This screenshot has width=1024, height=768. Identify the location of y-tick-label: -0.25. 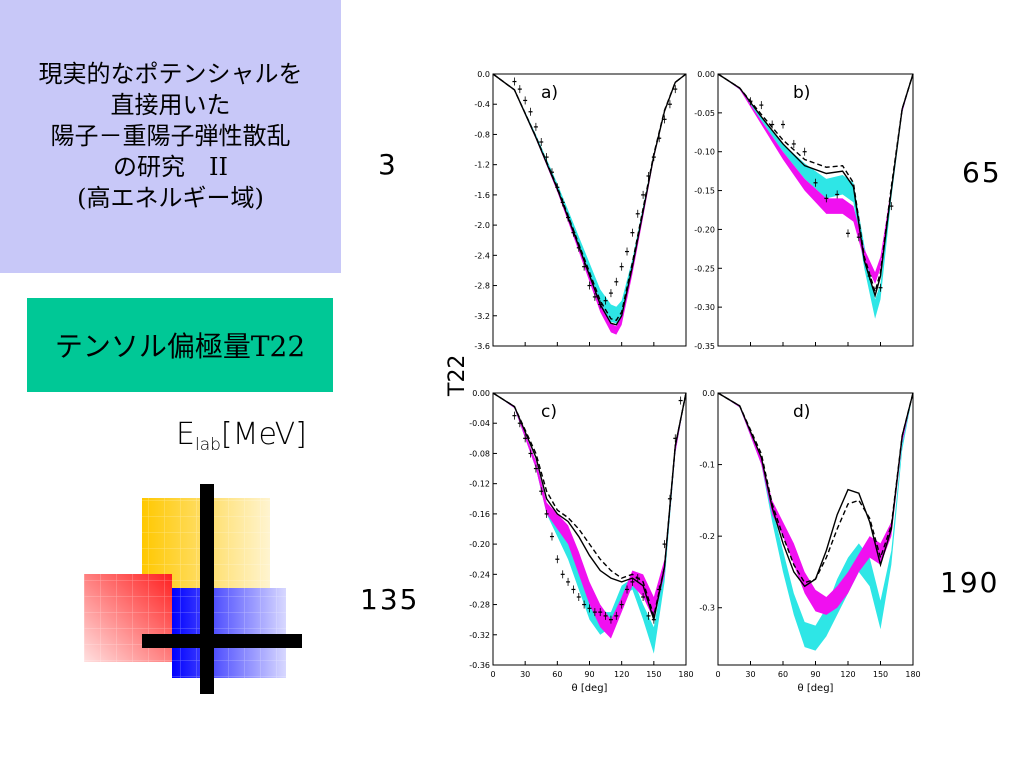
(704, 268).